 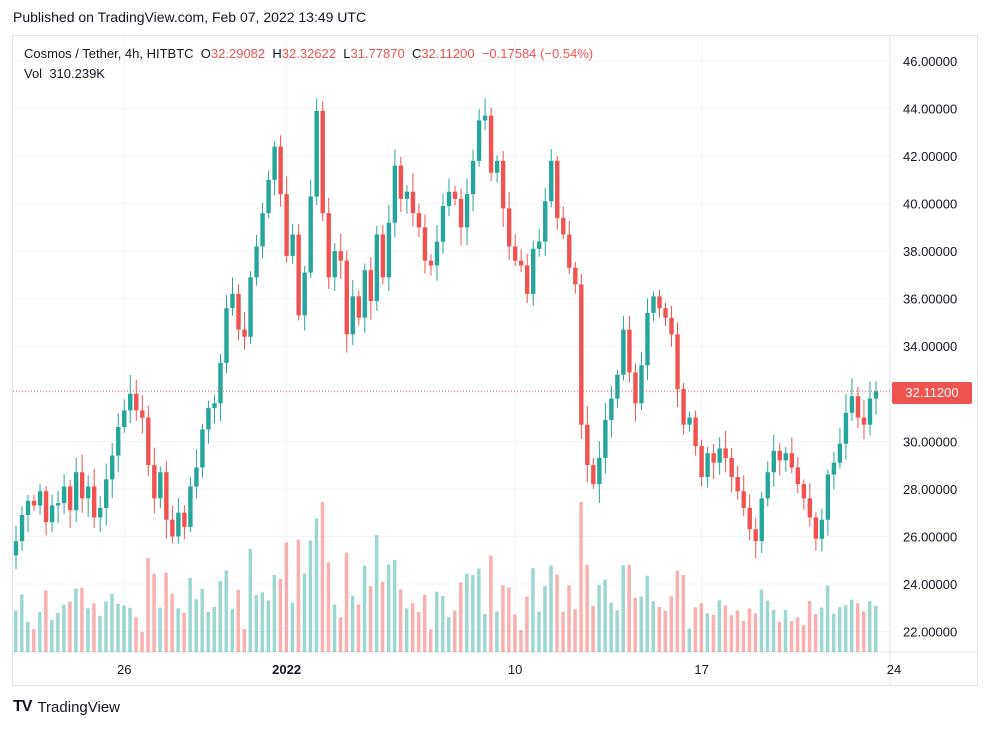 I want to click on y-tick-label: 22.00000, so click(x=930, y=631).